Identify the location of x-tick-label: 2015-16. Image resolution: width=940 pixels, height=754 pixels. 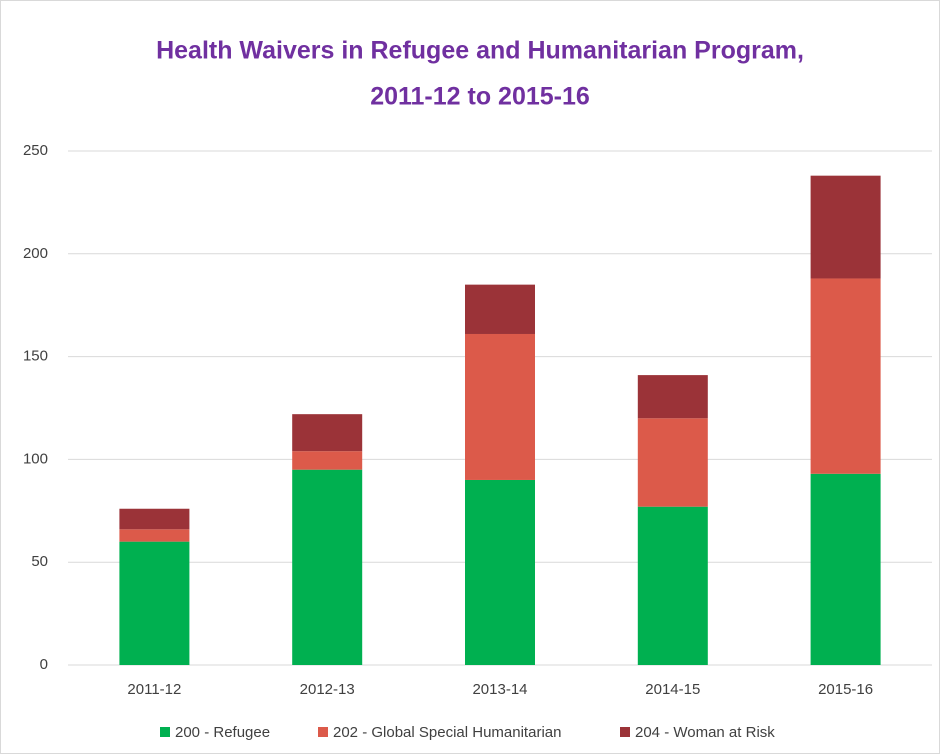
(845, 689).